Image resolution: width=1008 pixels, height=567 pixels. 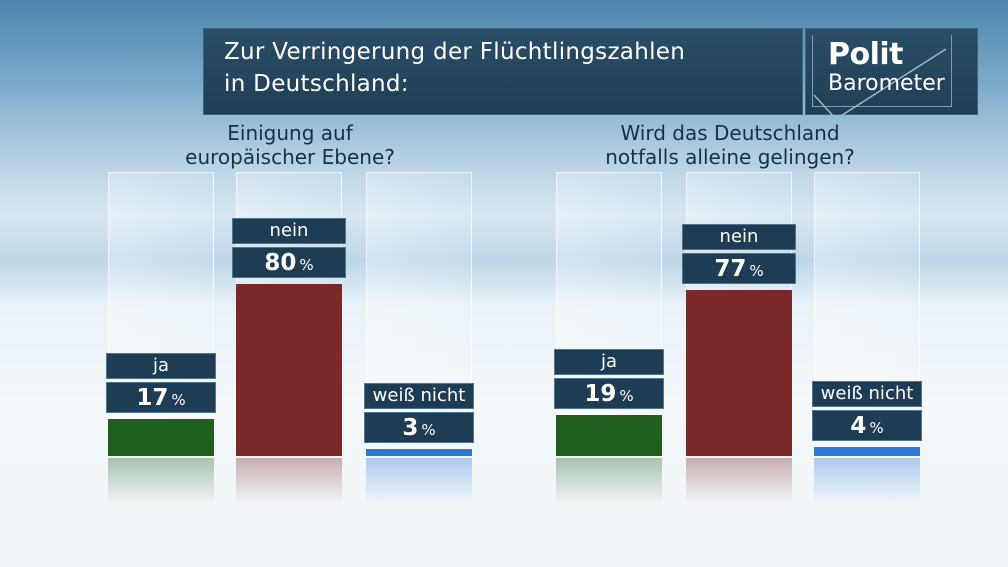 I want to click on value-number: 4, so click(x=858, y=426).